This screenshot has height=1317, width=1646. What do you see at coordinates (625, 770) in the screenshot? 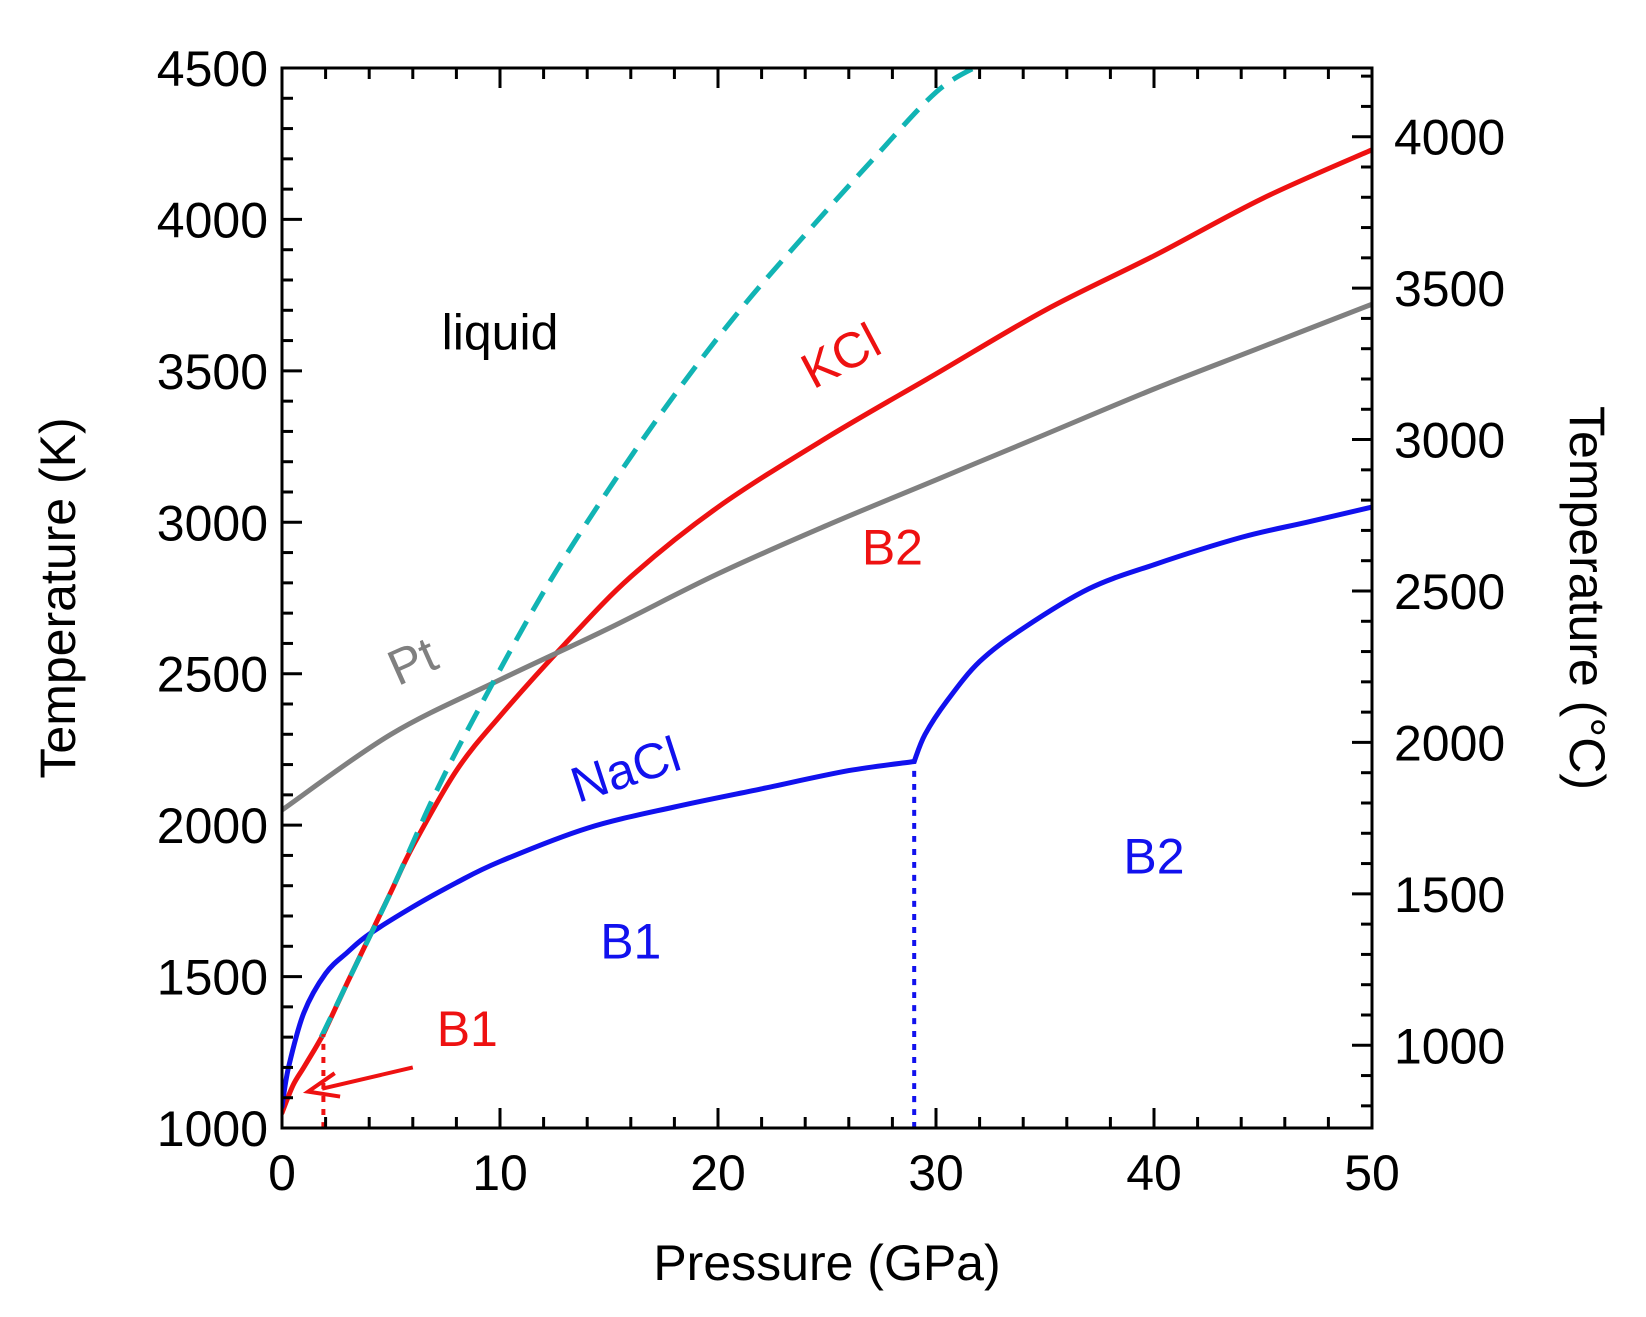
I see `label-nacl: NaCl` at bounding box center [625, 770].